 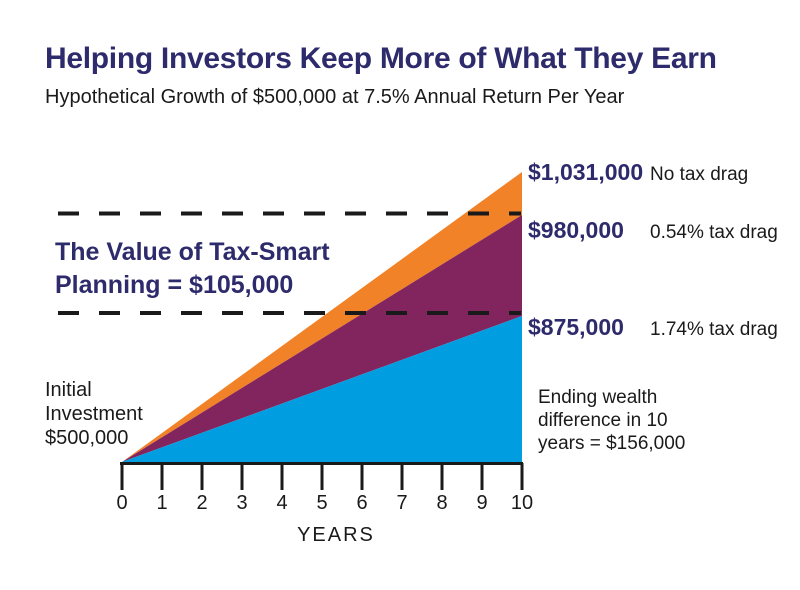 I want to click on end-value-no-tax-drag: $1,031,000, so click(x=586, y=172).